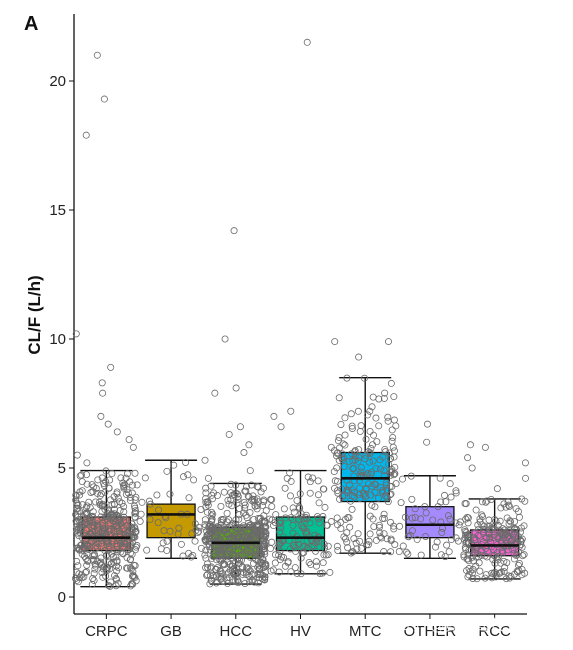  Describe the element at coordinates (497, 489) in the screenshot. I see `rcc-outlier` at that location.